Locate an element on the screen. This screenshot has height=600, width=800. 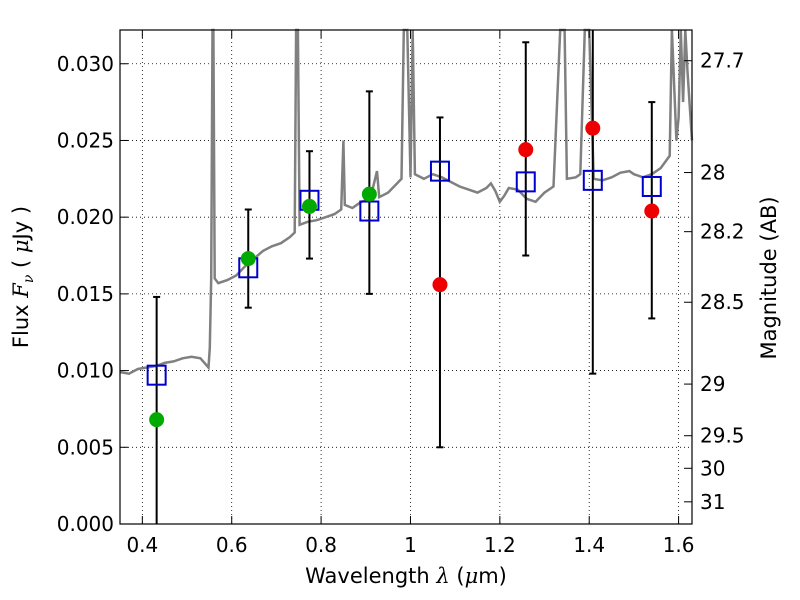
x-tick-label: 1.4 is located at coordinates (589, 545).